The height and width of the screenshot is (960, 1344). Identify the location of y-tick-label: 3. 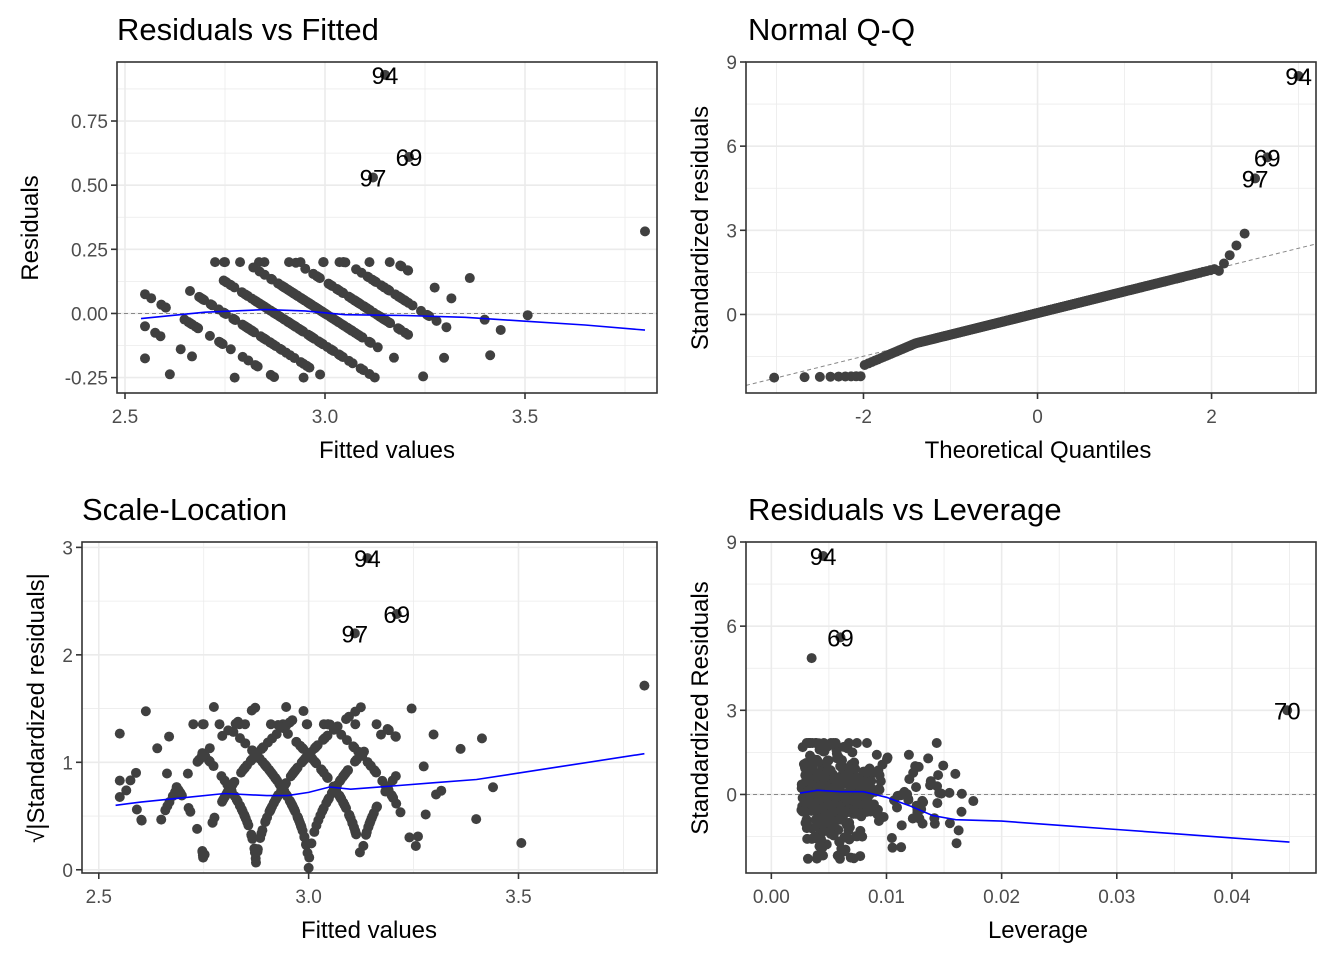
(67, 548).